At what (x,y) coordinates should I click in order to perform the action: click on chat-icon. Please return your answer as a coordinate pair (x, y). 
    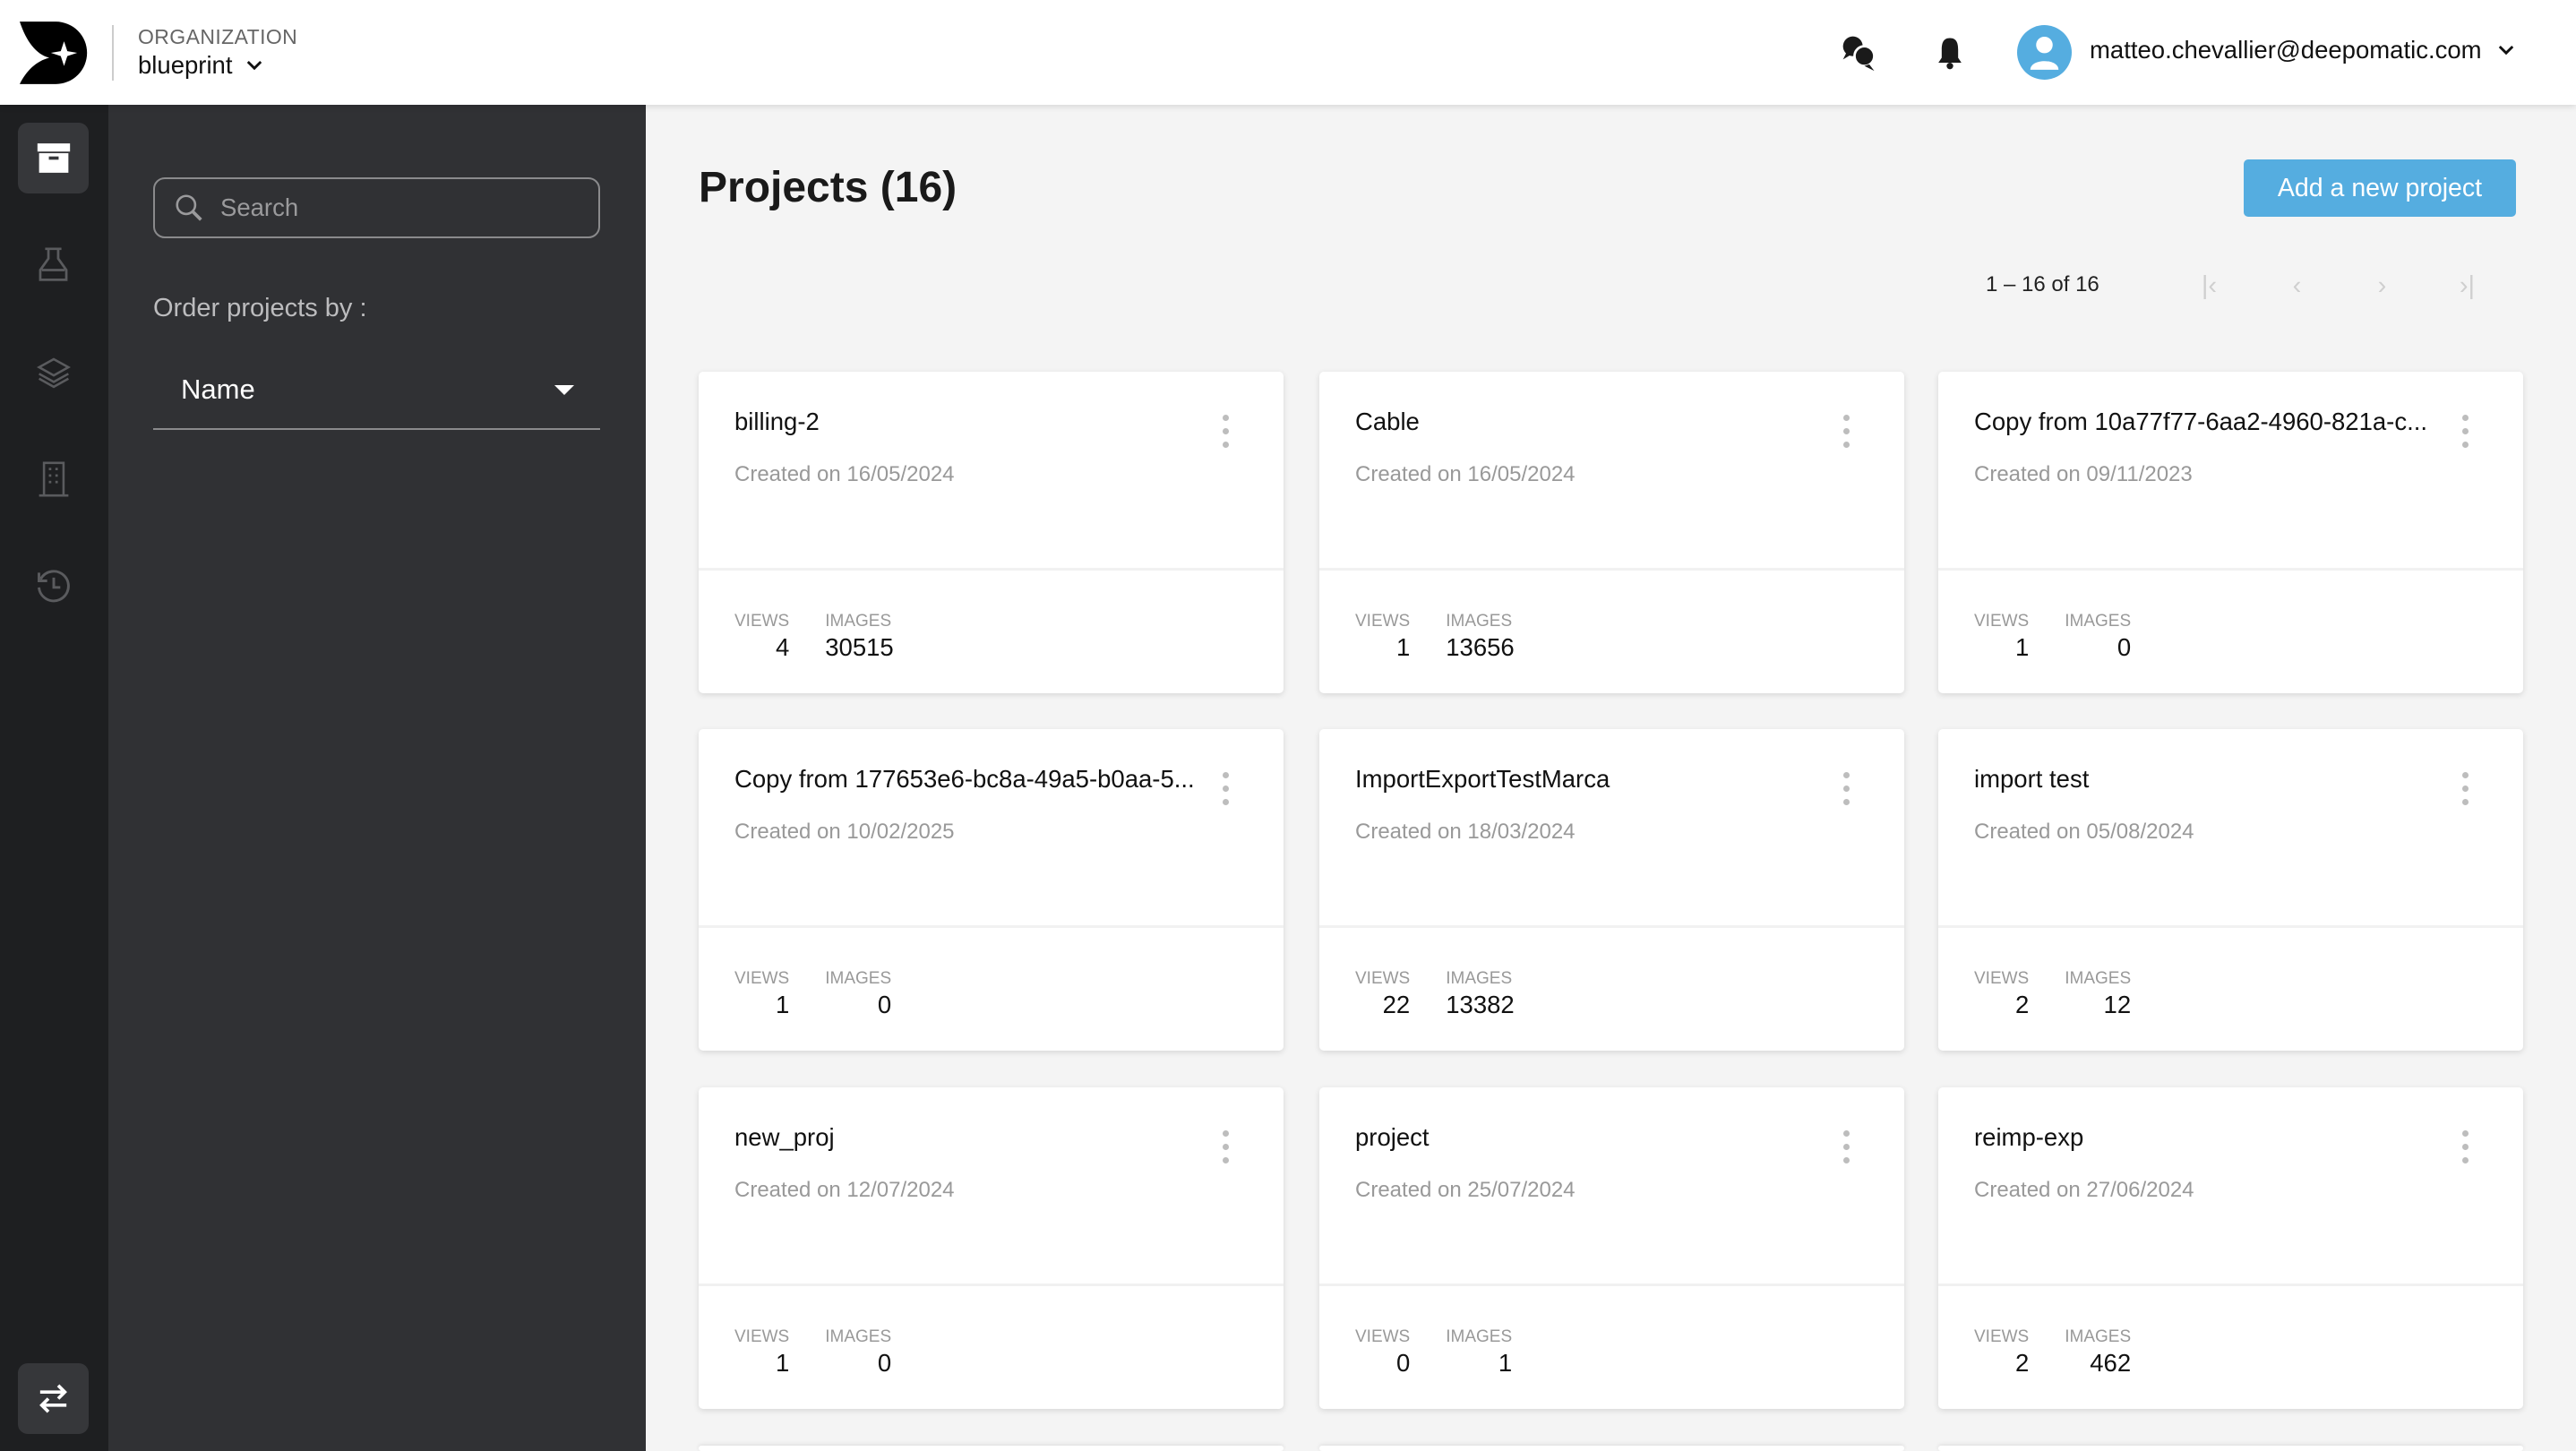
    Looking at the image, I should click on (1859, 53).